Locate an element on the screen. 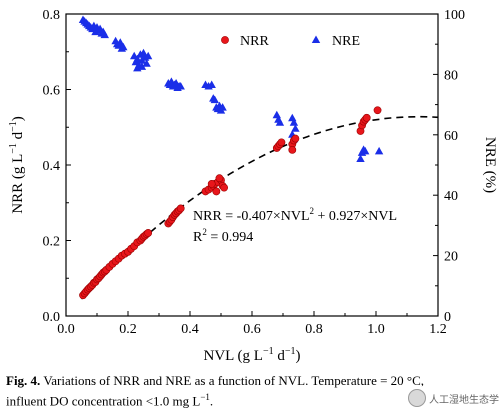 This screenshot has width=502, height=416. y-right-tick-label: 100 is located at coordinates (454, 15).